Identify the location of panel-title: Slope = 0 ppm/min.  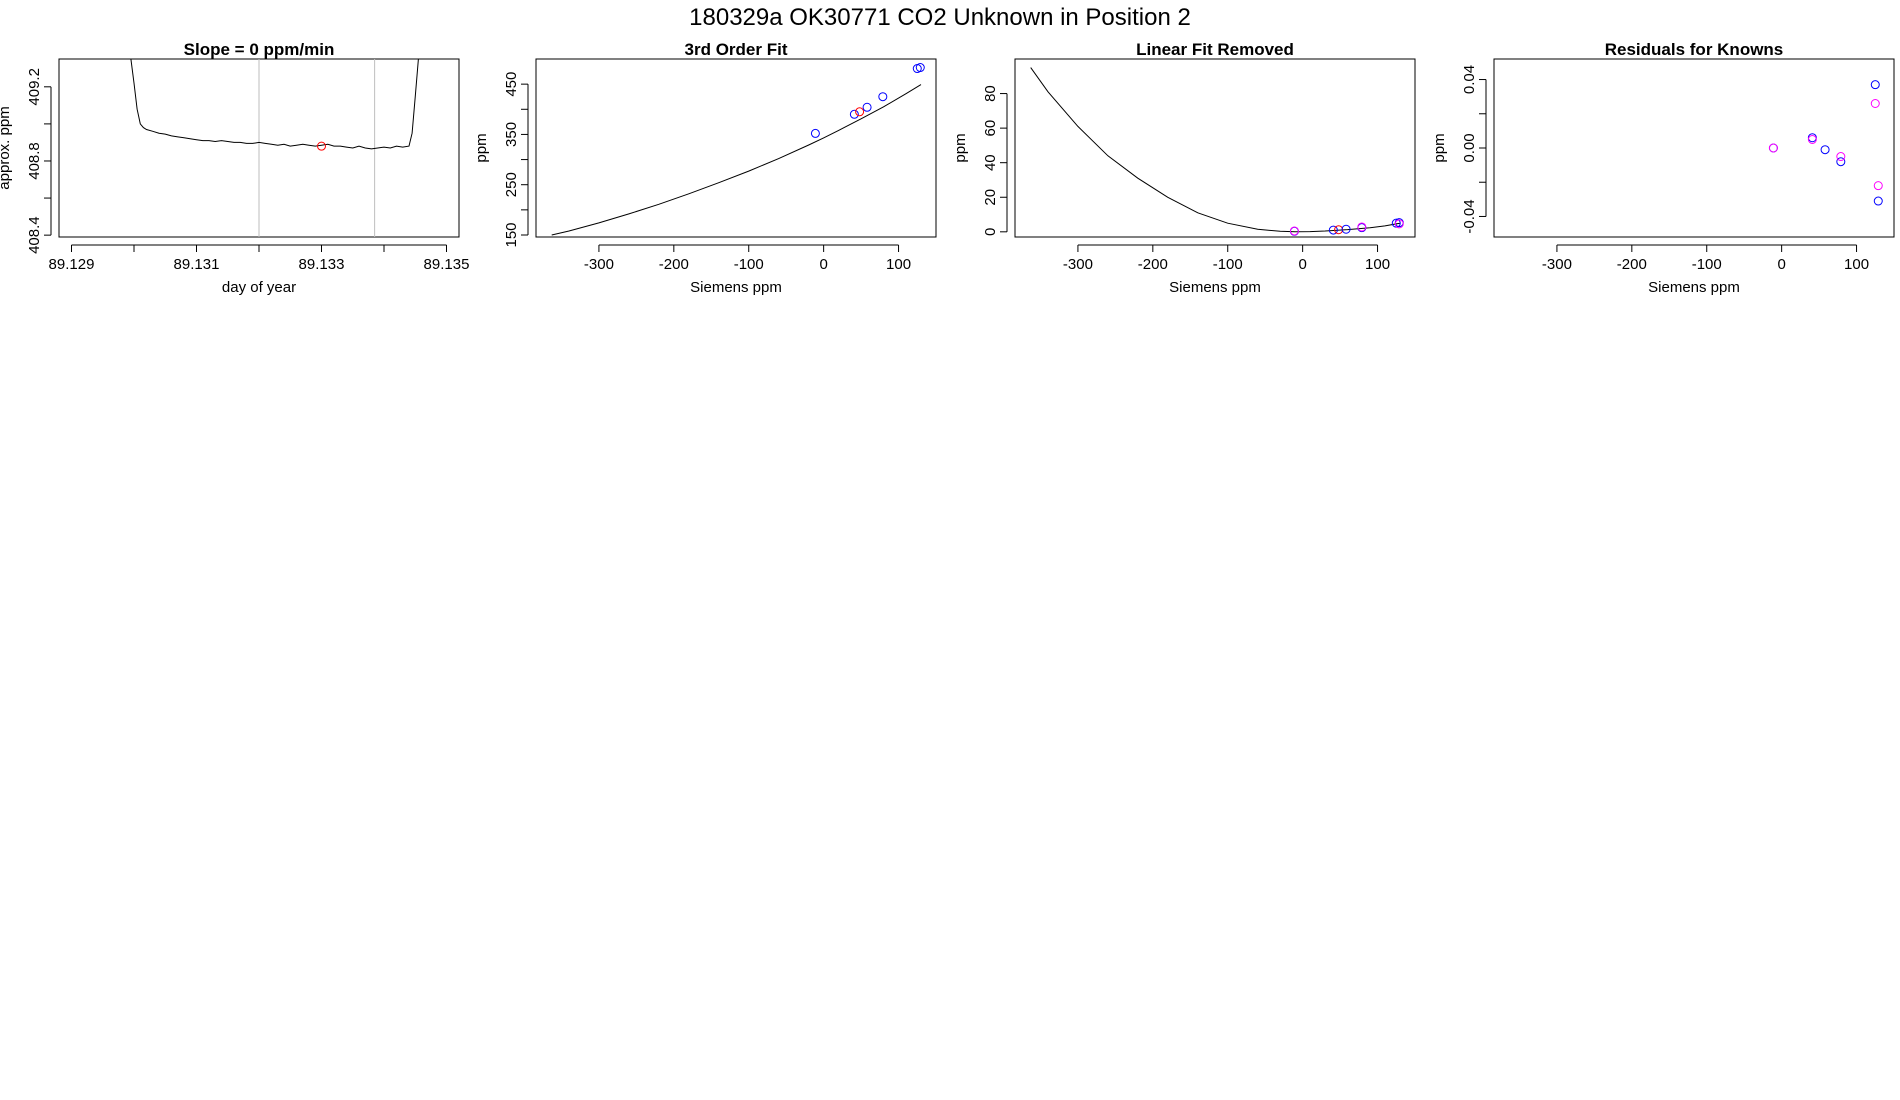
(259, 49).